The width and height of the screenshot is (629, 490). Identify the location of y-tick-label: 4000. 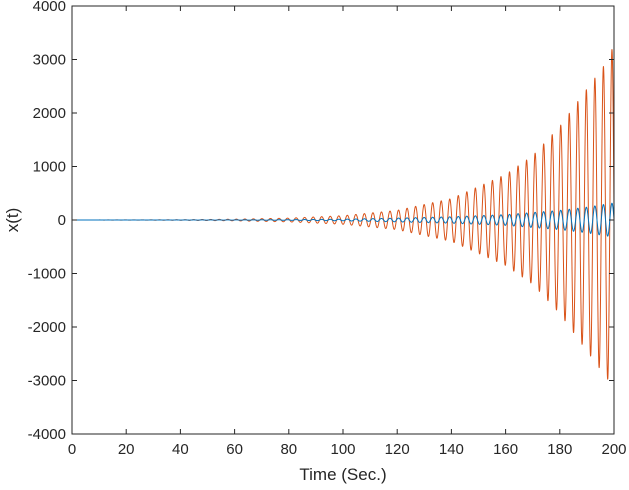
(49, 7).